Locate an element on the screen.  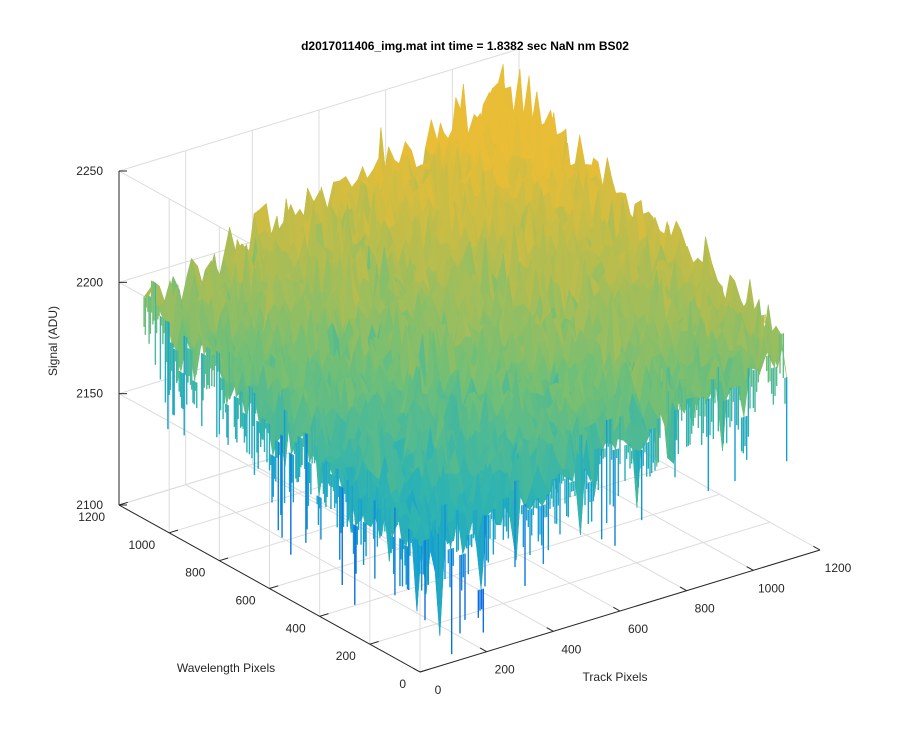
y-tick-label: 400 is located at coordinates (296, 628).